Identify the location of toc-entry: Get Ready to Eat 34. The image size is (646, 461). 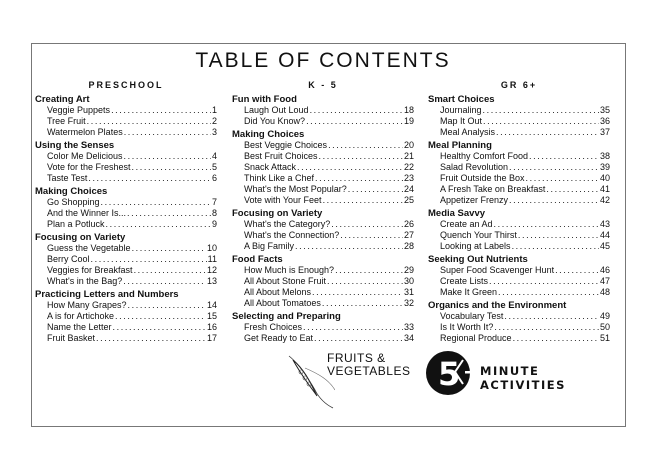
(323, 338).